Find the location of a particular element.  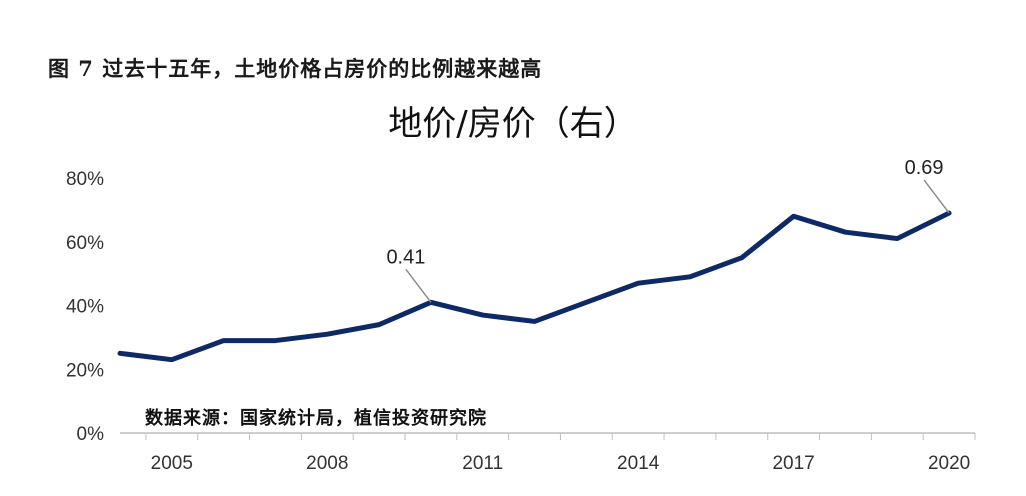

x-tick-label: 2005 is located at coordinates (172, 463).